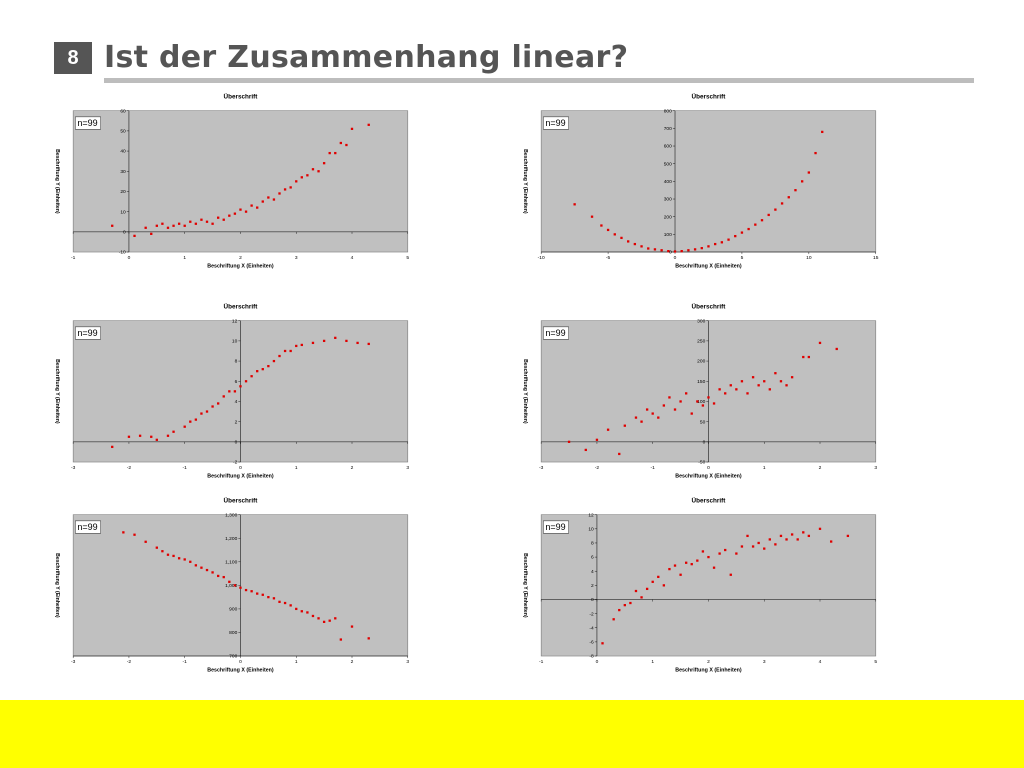  I want to click on x-tick-label: -3, so click(73, 468).